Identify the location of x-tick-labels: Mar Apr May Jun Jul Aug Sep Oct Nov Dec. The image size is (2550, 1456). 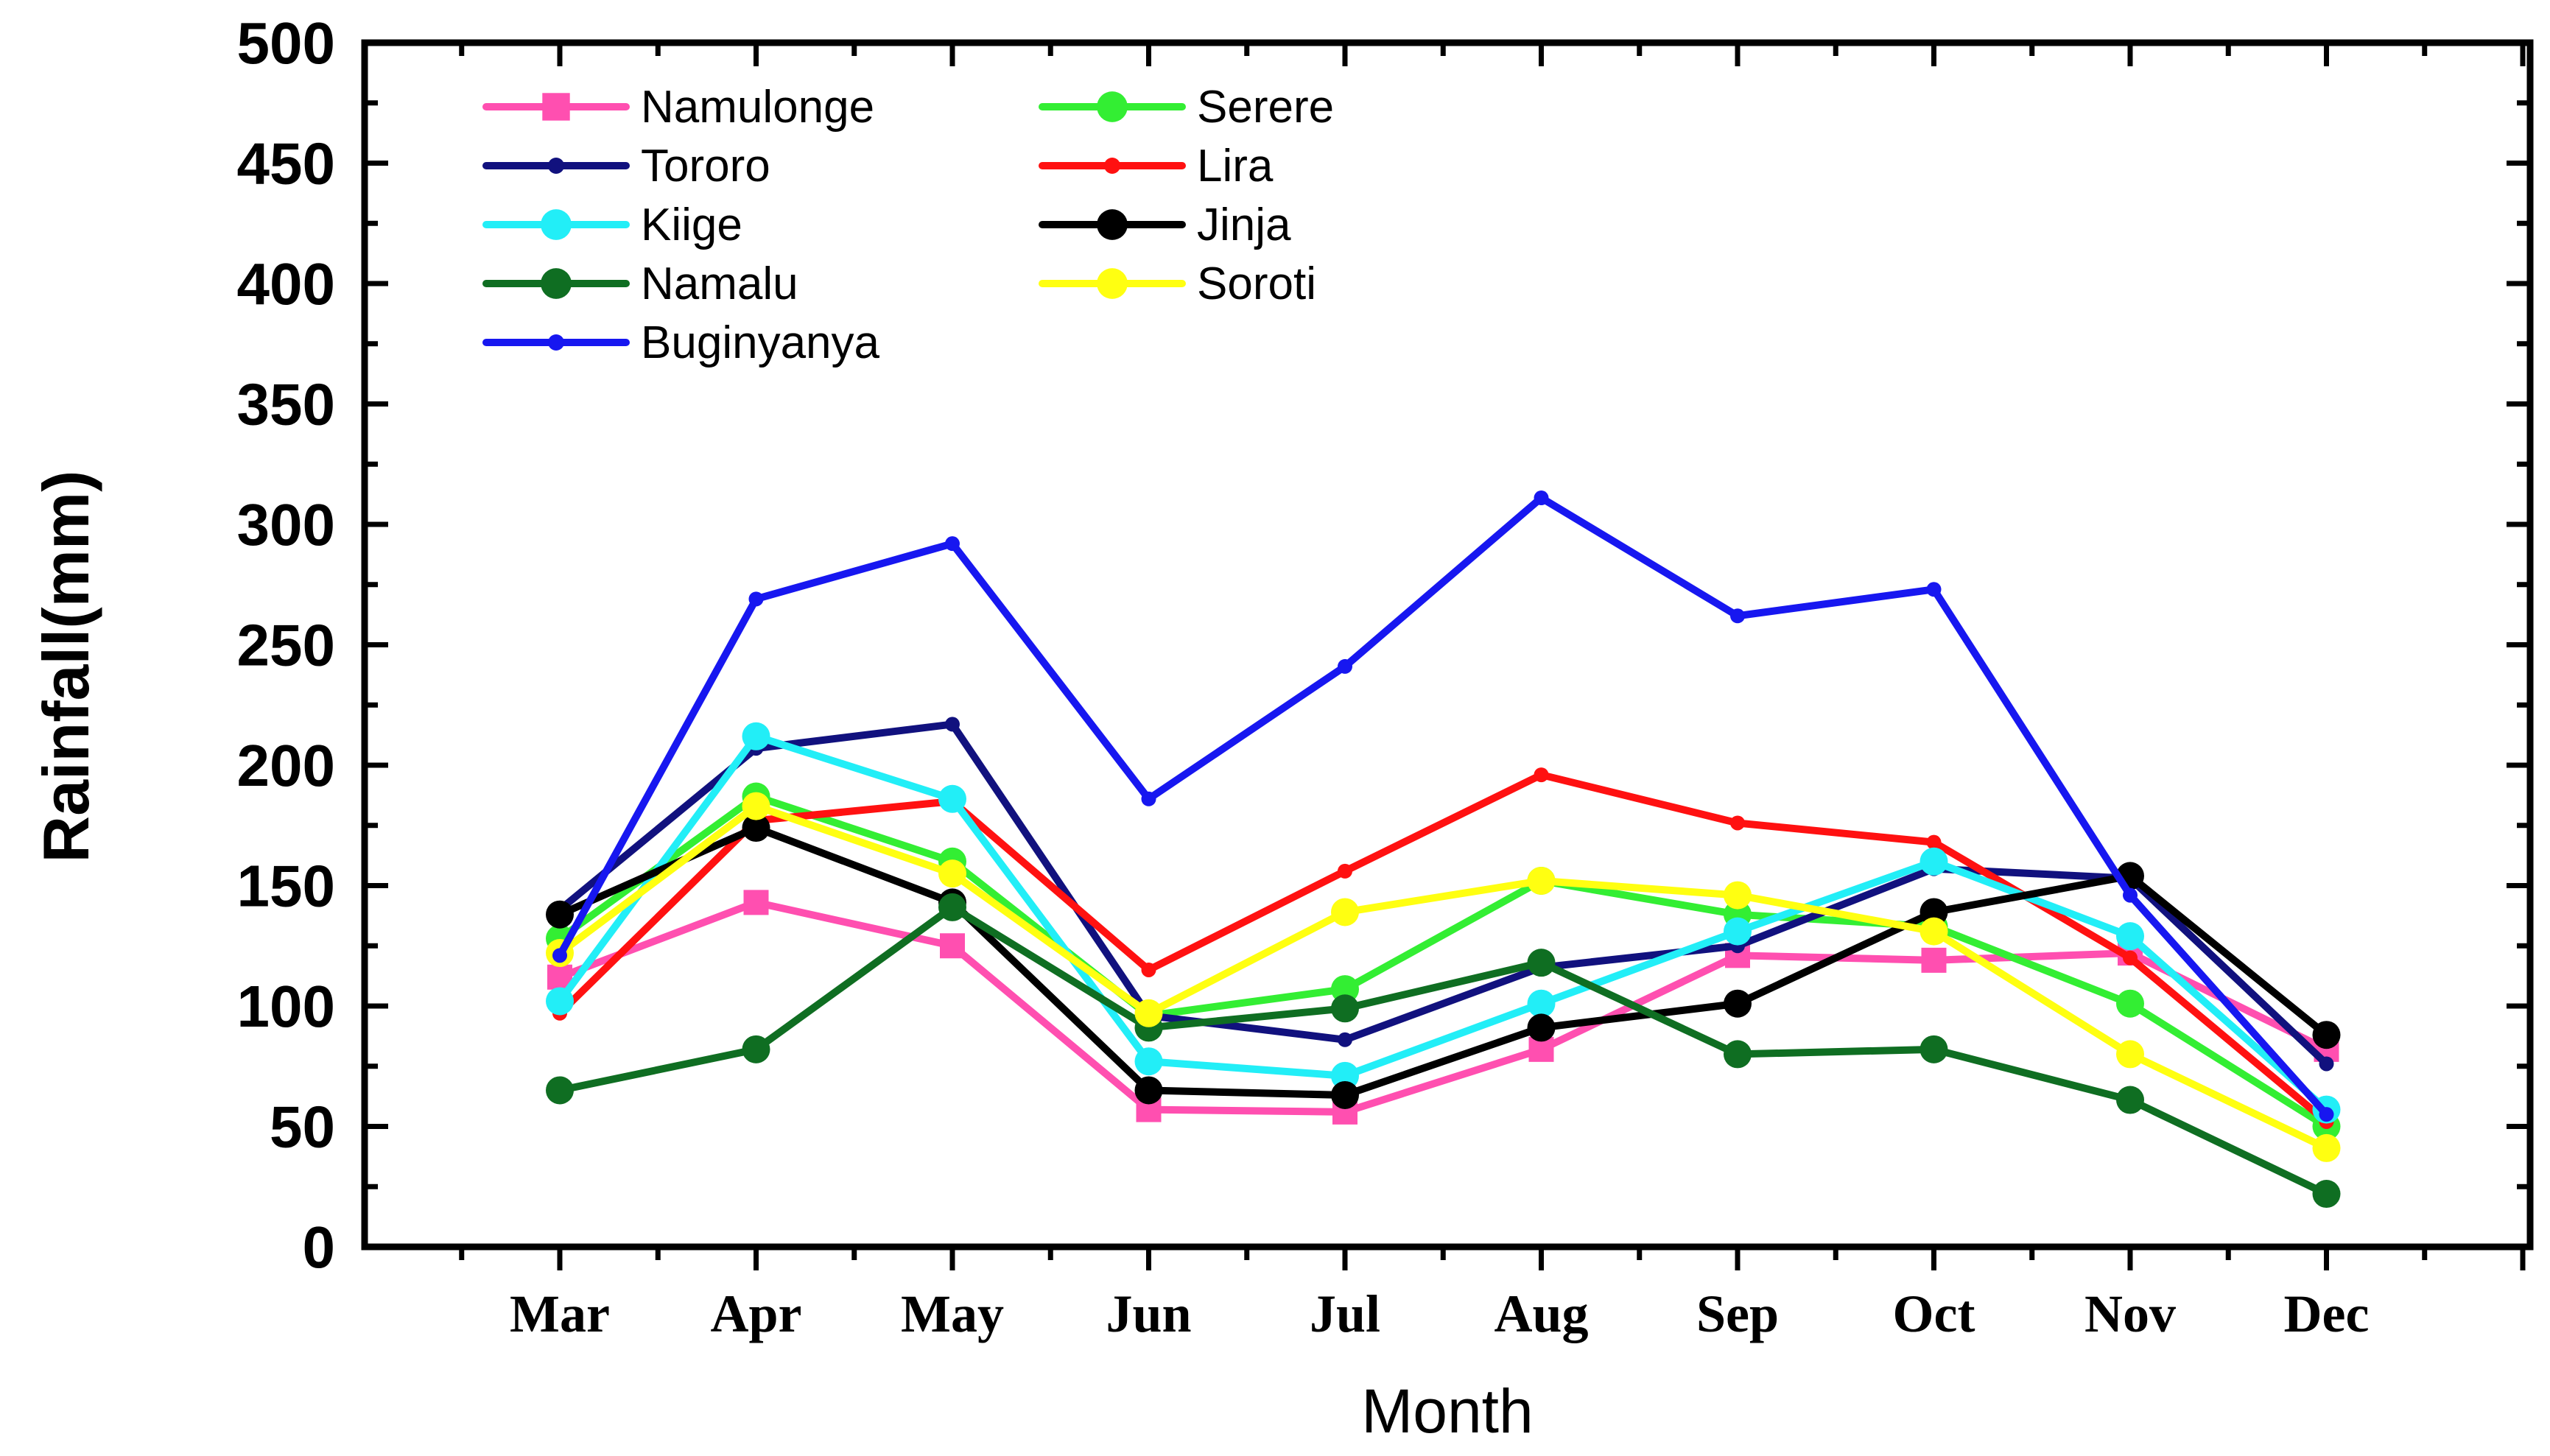
(1439, 1313).